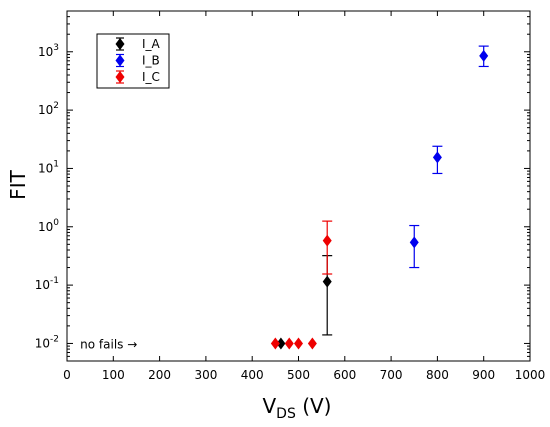 The height and width of the screenshot is (427, 550). What do you see at coordinates (120, 44) in the screenshot?
I see `legend-marker-i-a` at bounding box center [120, 44].